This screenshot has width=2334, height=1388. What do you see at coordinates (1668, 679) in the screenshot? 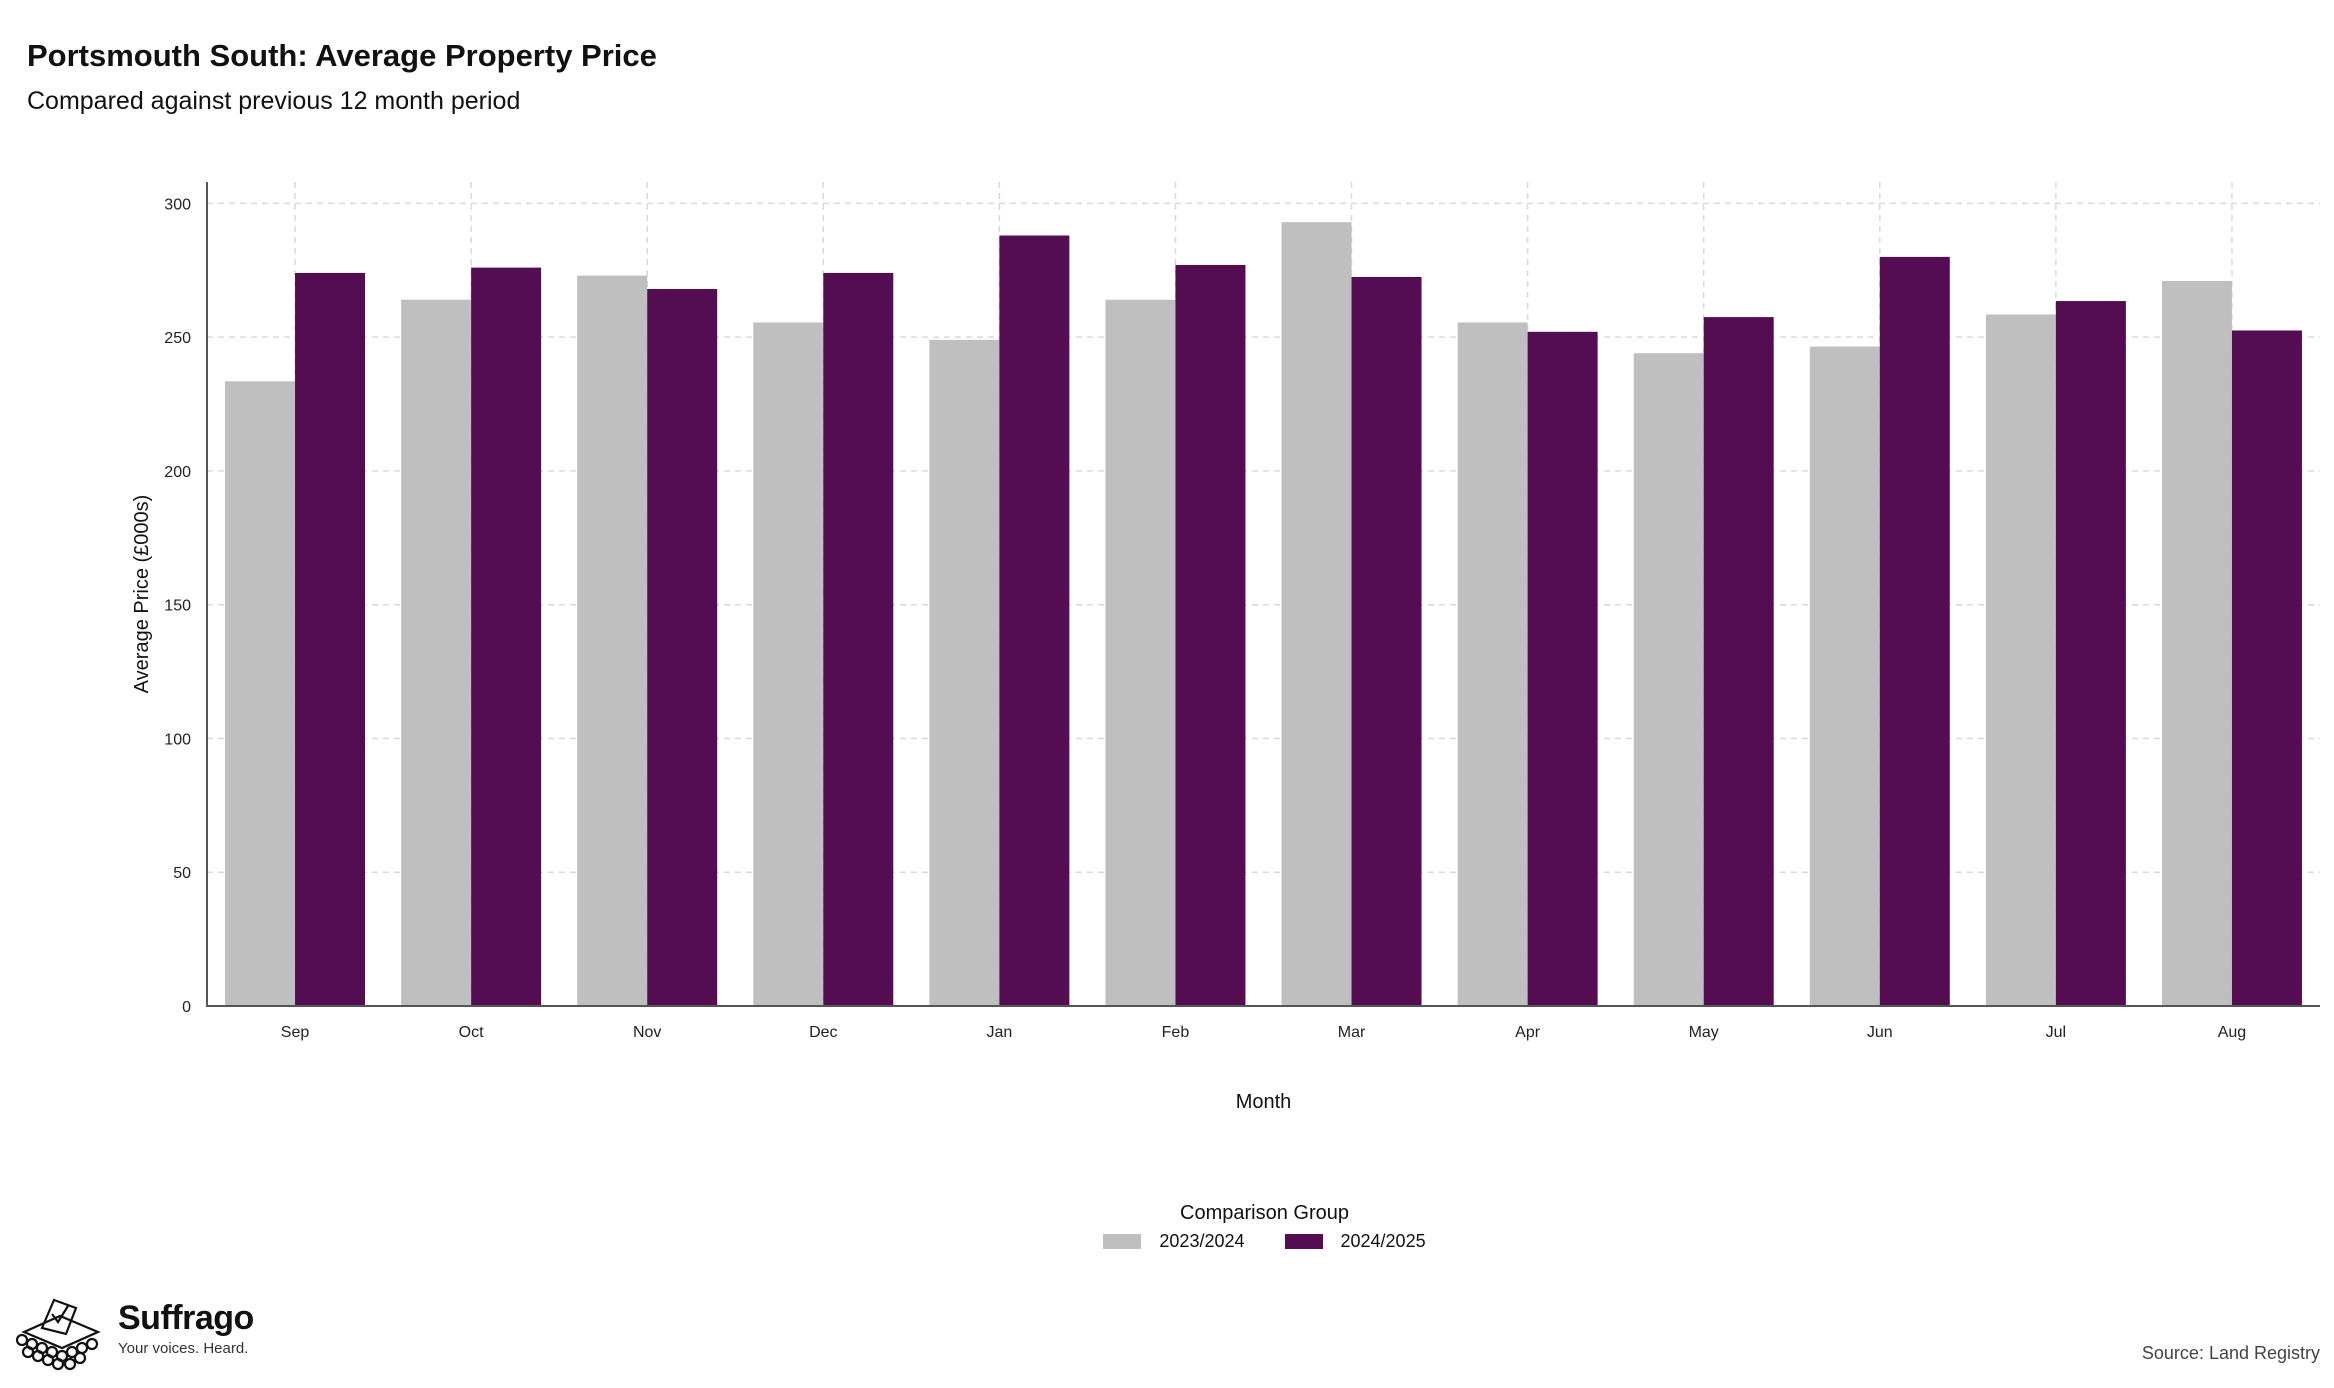
I see `bar-2023-2024-may` at bounding box center [1668, 679].